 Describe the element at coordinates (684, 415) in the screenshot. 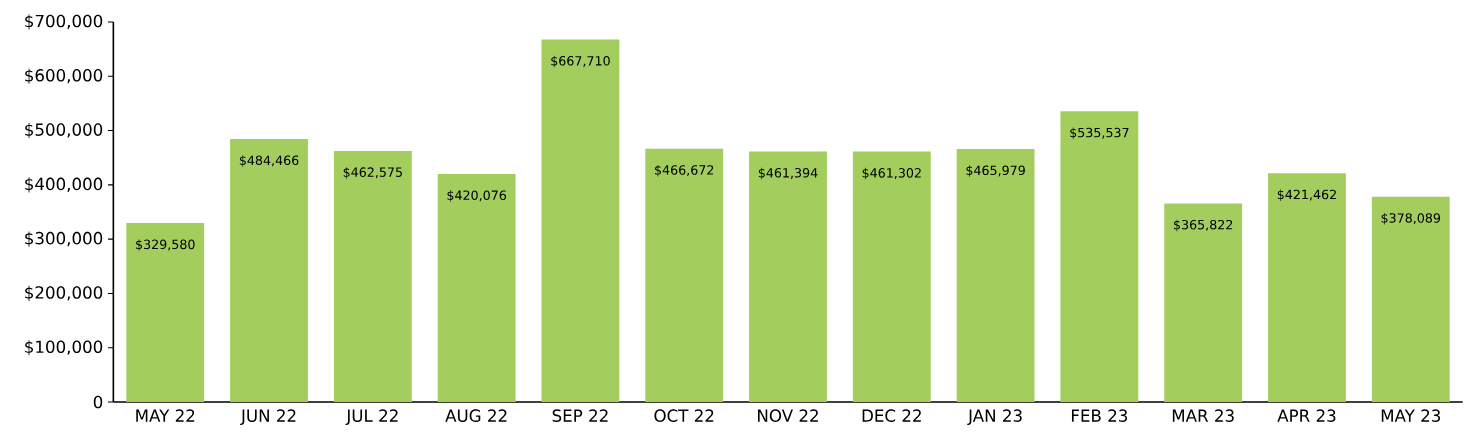

I see `x-tick-label: OCT 22` at that location.